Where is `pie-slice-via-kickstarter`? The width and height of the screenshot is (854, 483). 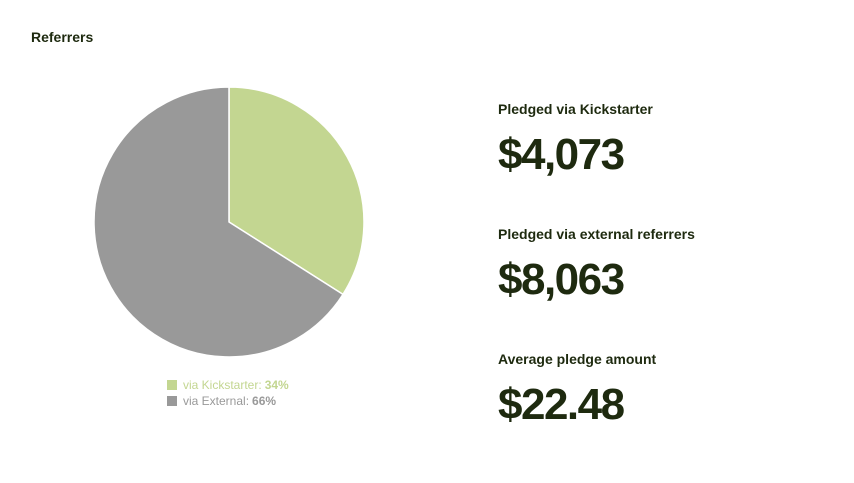
pie-slice-via-kickstarter is located at coordinates (296, 191).